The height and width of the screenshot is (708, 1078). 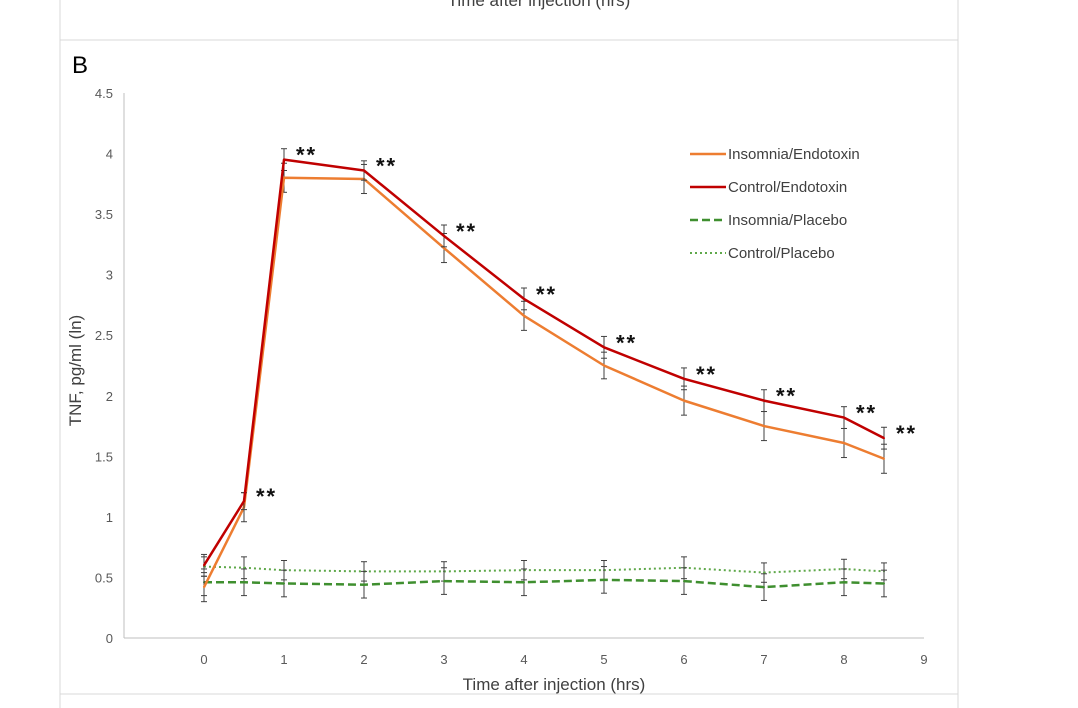 What do you see at coordinates (109, 517) in the screenshot?
I see `y-tick-label: 1` at bounding box center [109, 517].